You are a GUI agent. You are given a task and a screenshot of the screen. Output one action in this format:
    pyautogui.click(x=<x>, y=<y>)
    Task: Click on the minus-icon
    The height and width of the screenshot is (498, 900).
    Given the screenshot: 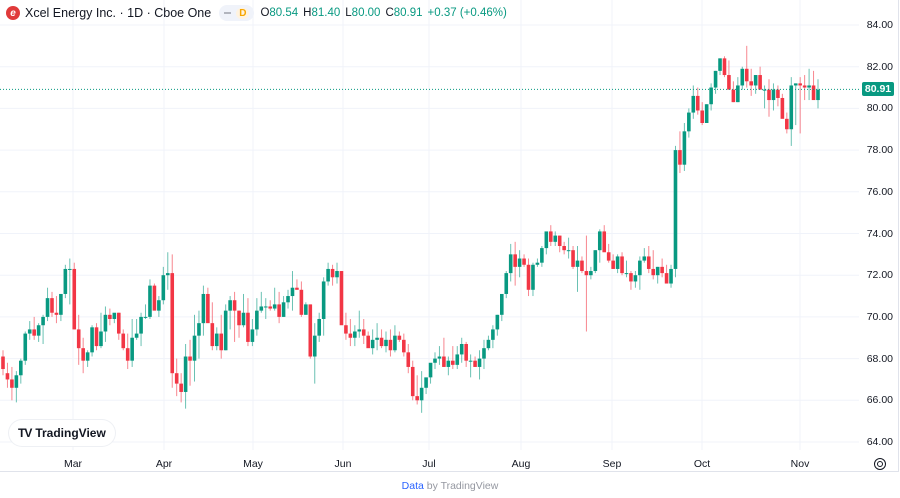 What is the action you would take?
    pyautogui.click(x=228, y=13)
    